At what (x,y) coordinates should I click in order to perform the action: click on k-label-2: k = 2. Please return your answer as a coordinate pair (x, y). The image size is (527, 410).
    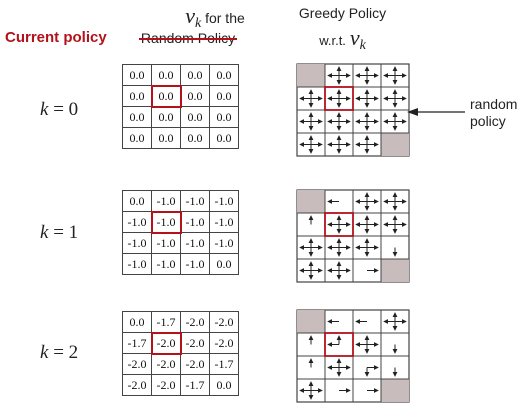
    Looking at the image, I should click on (59, 353).